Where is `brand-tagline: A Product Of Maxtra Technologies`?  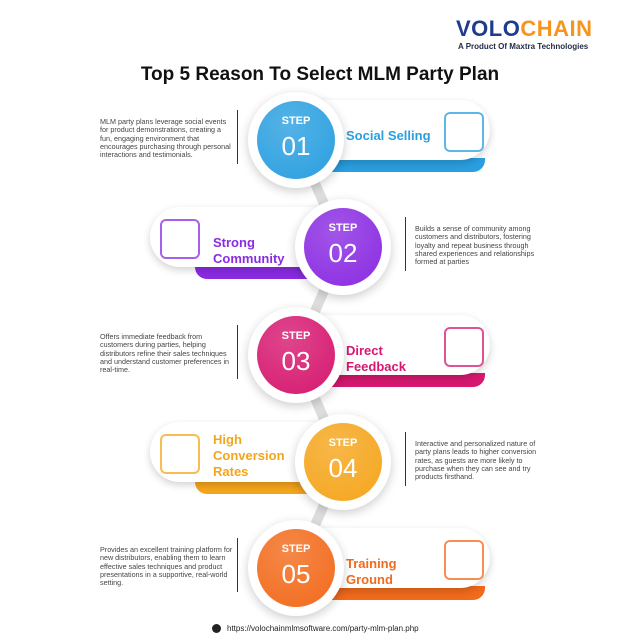
brand-tagline: A Product Of Maxtra Technologies is located at coordinates (523, 46).